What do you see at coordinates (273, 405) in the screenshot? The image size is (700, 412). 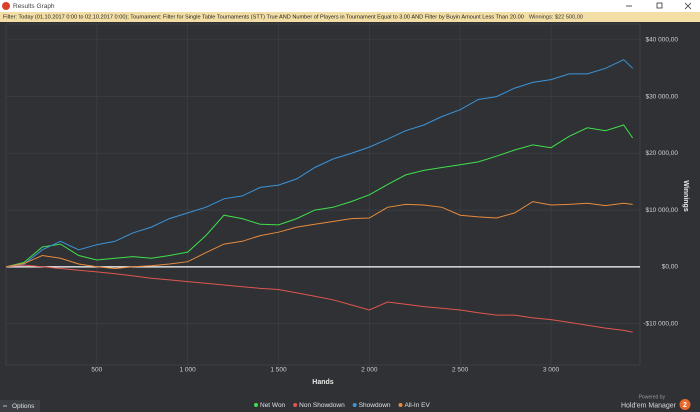 I see `legend-label: Net Won` at bounding box center [273, 405].